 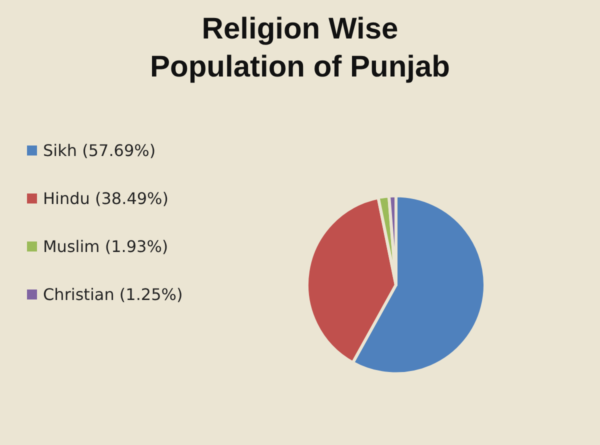 I want to click on legend-label: Sikh (57.69%), so click(x=99, y=150).